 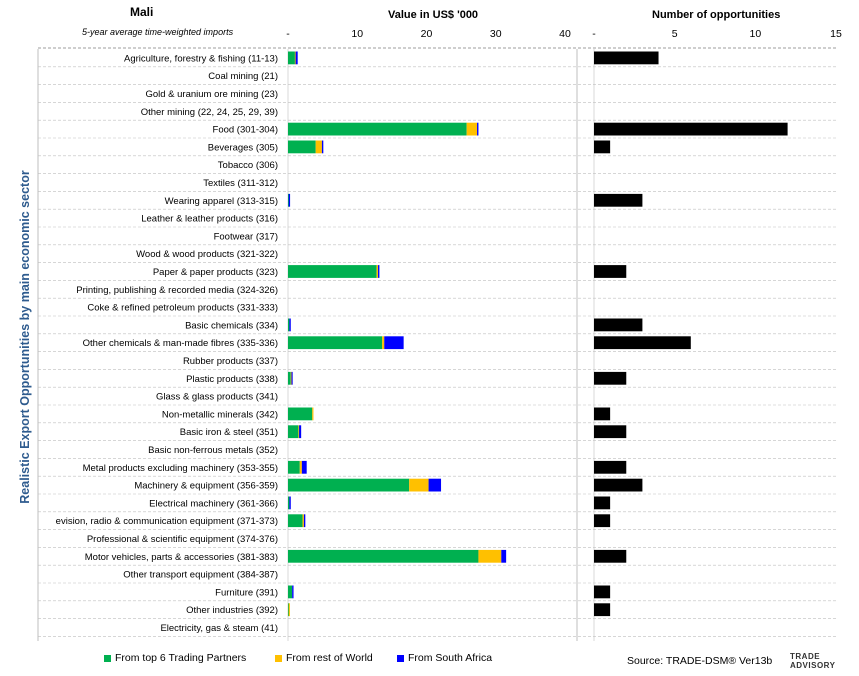 I want to click on category-label: Gold & uranium ore mining (23), so click(x=211, y=94).